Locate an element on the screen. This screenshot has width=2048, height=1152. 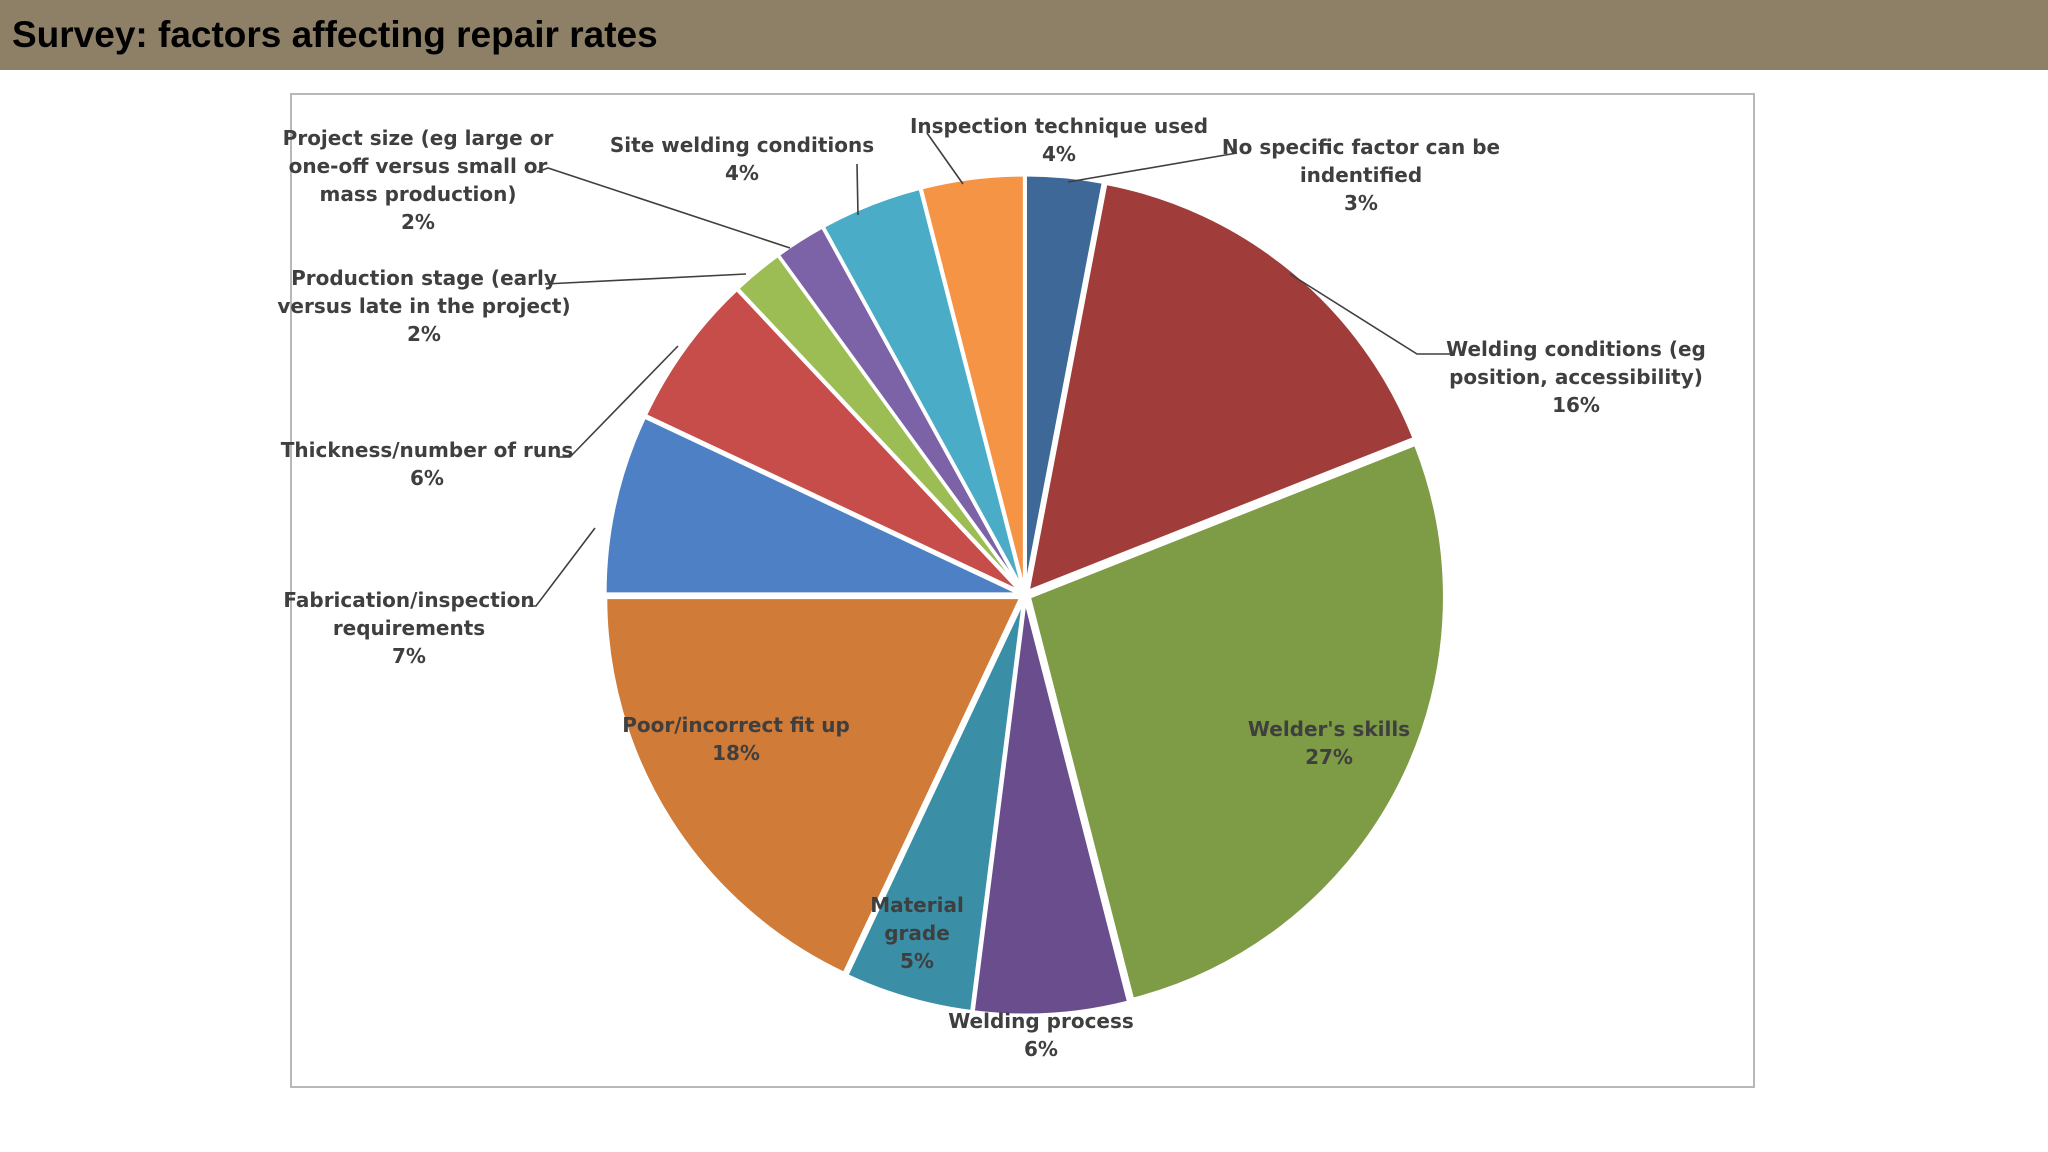
slice-label-9-line-2: versus late in the project) is located at coordinates (423, 306).